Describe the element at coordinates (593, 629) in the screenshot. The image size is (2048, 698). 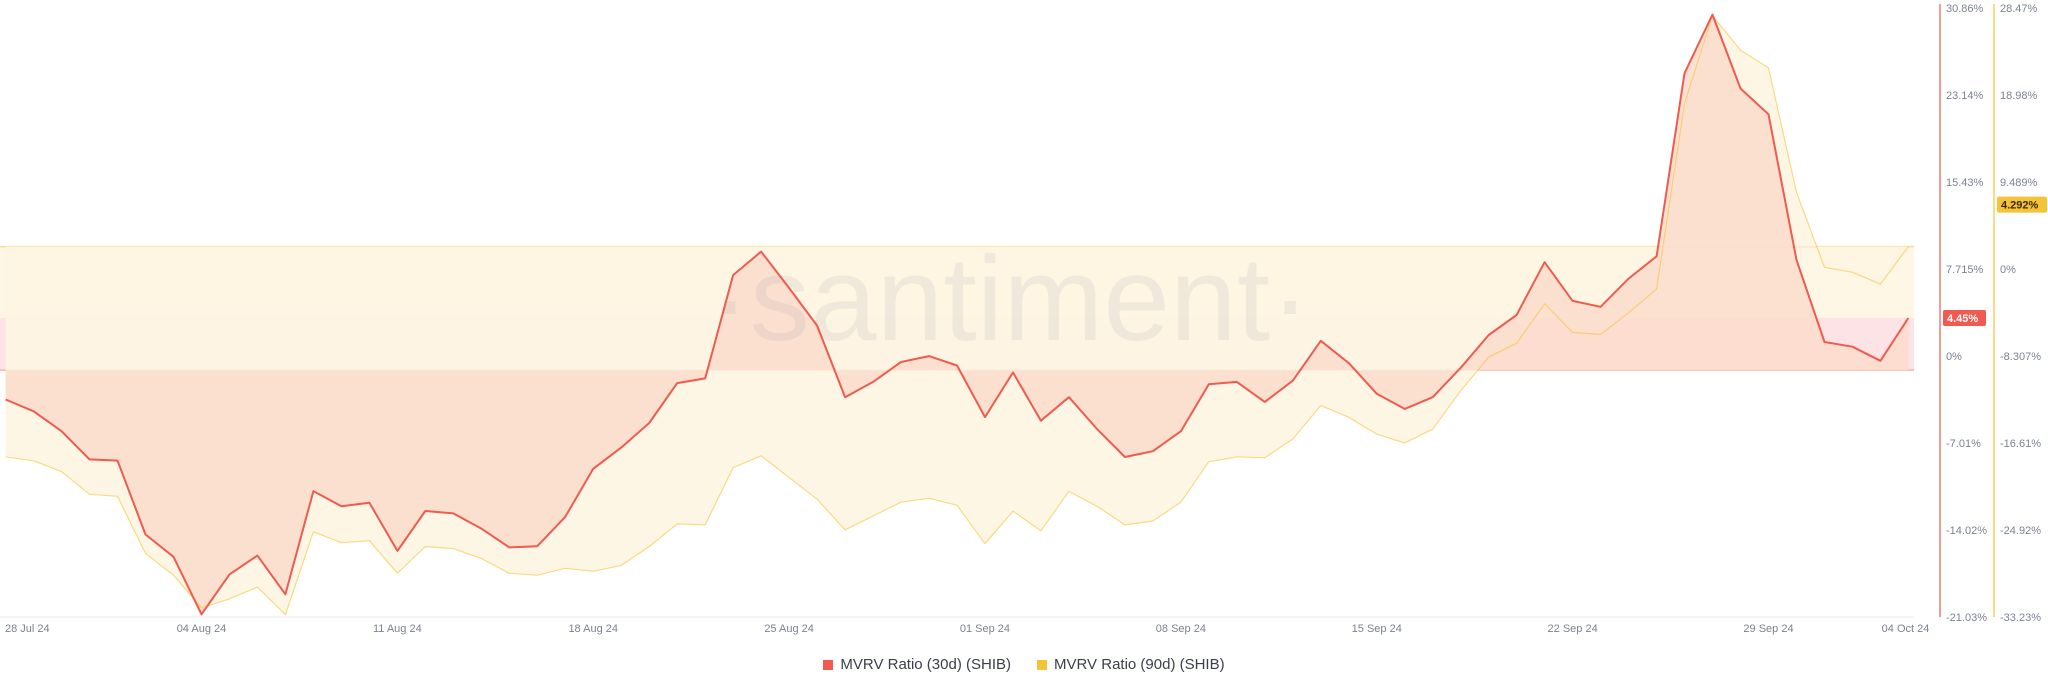
I see `x-tick-label: 18 Aug 24` at that location.